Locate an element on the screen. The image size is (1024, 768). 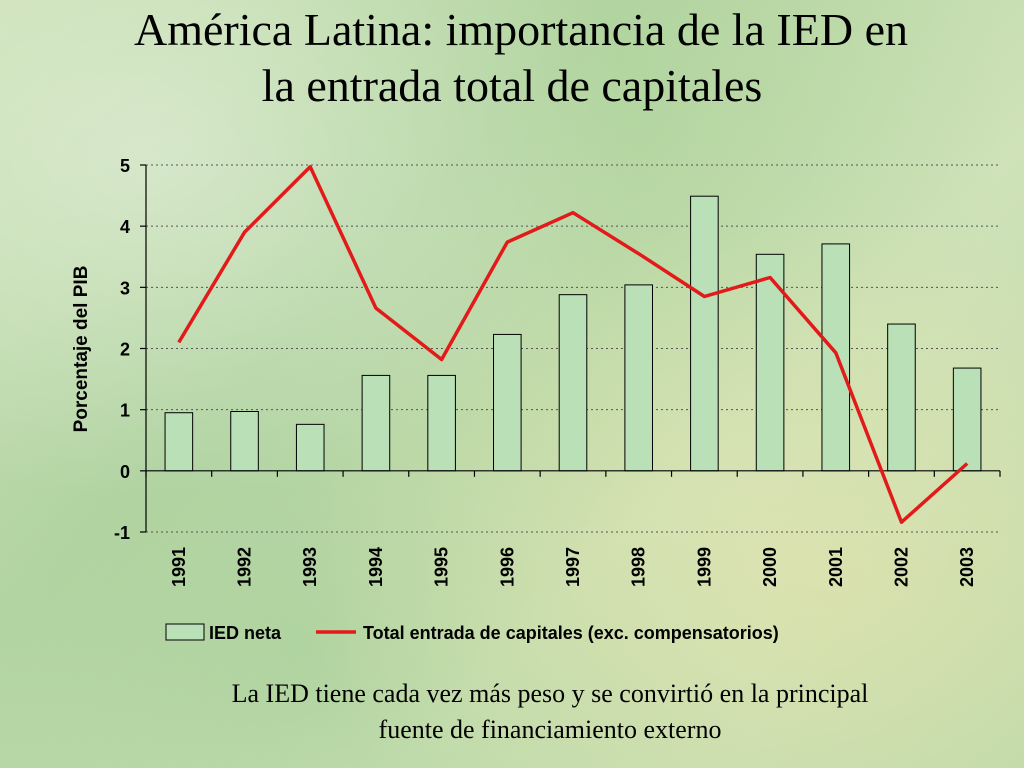
bar-1999 is located at coordinates (704, 333).